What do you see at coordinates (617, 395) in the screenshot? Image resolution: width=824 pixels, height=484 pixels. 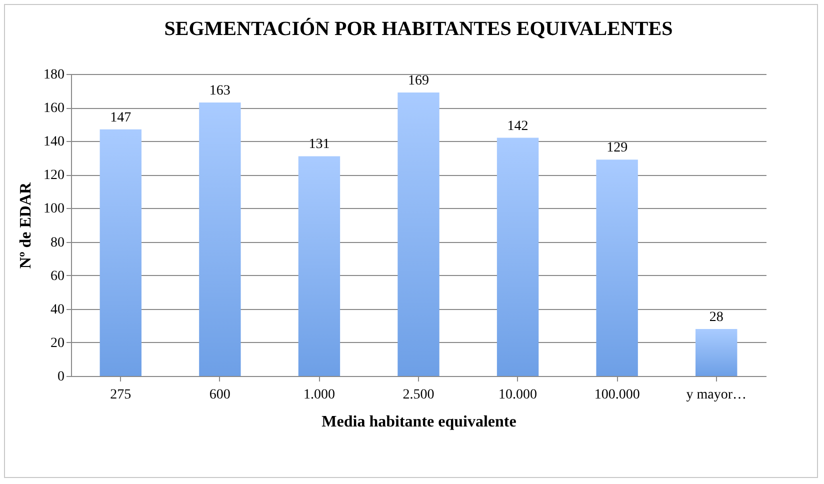 I see `x-tick-label: 100.000` at bounding box center [617, 395].